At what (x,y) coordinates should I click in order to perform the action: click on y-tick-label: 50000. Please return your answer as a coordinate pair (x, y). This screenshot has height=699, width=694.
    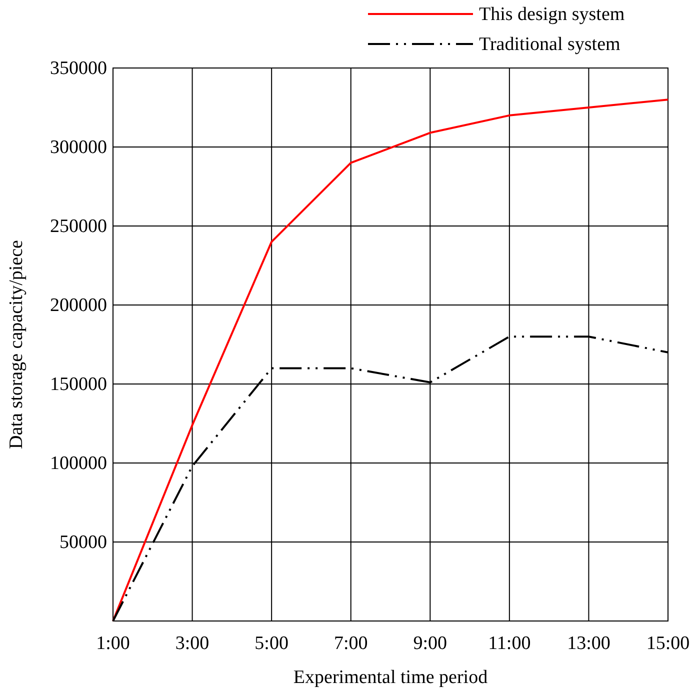
    Looking at the image, I should click on (83, 542).